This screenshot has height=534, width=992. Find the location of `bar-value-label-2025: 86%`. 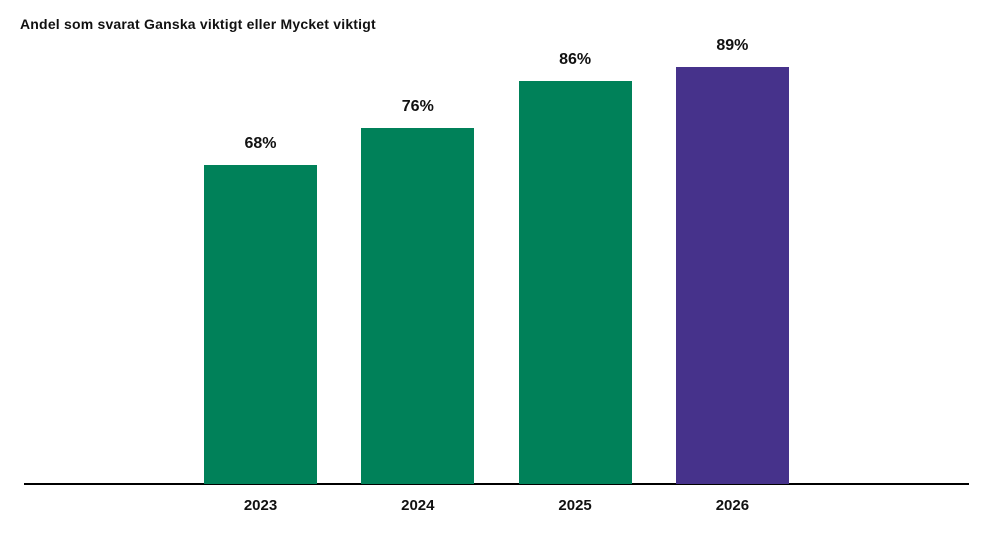

bar-value-label-2025: 86% is located at coordinates (575, 59).